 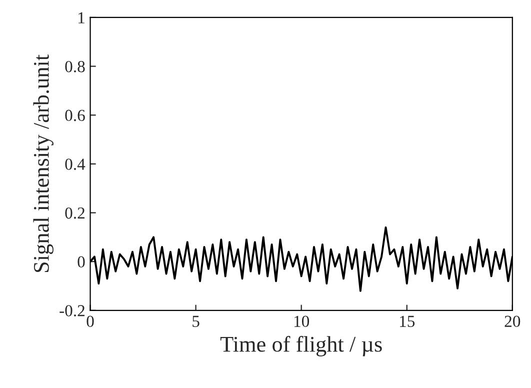 What do you see at coordinates (75, 164) in the screenshot?
I see `y-tick-label: 0.4` at bounding box center [75, 164].